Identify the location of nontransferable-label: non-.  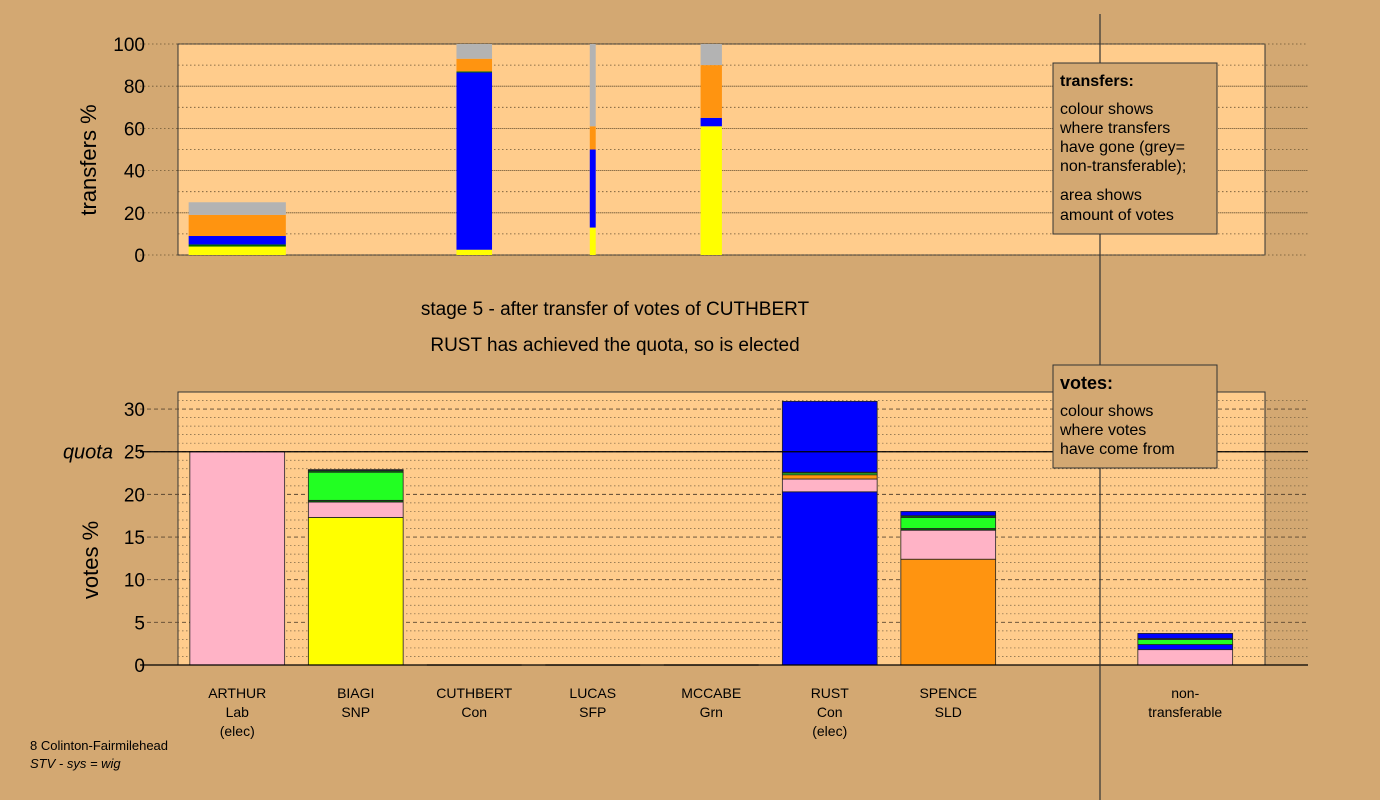
(1185, 693).